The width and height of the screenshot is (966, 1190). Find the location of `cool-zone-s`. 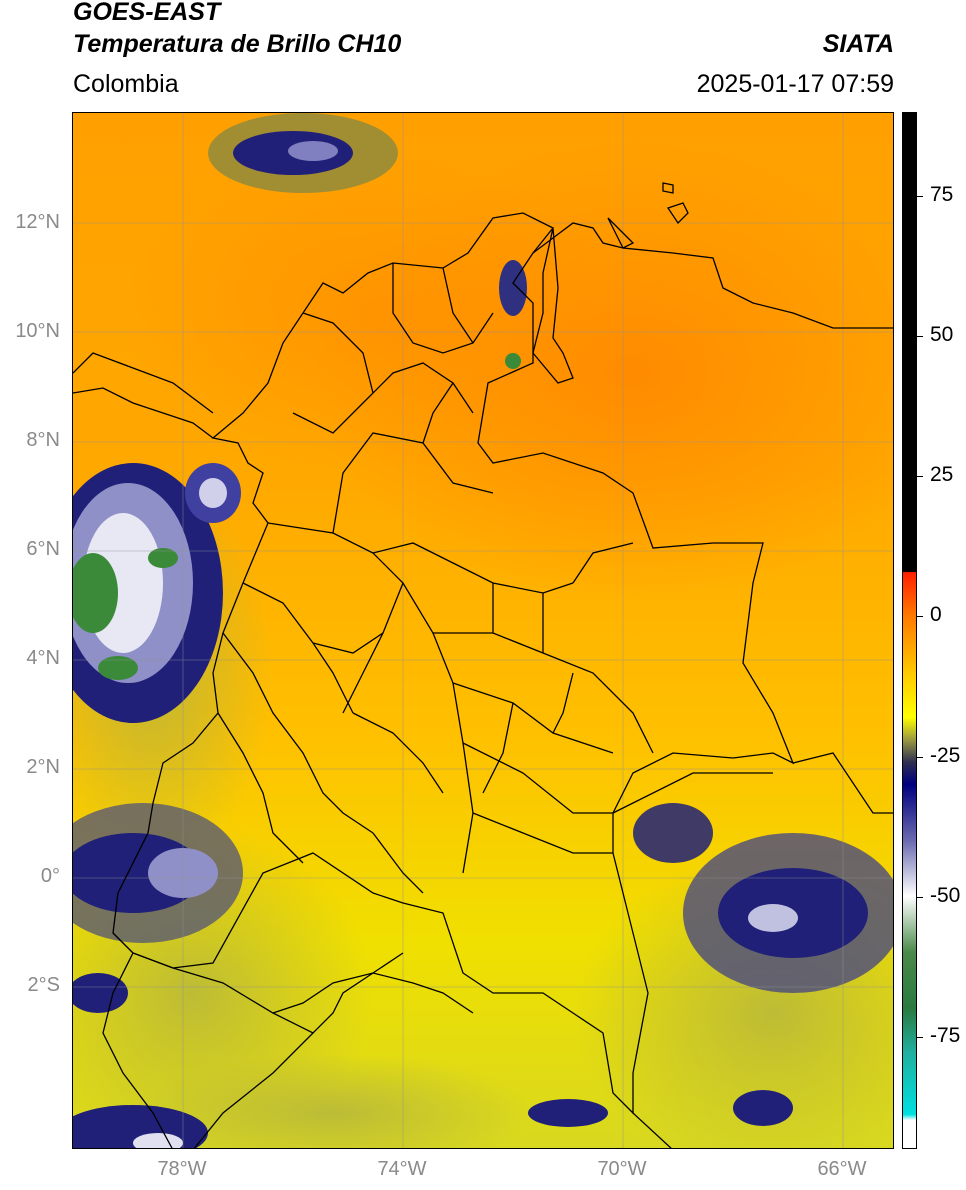

cool-zone-s is located at coordinates (333, 1100).